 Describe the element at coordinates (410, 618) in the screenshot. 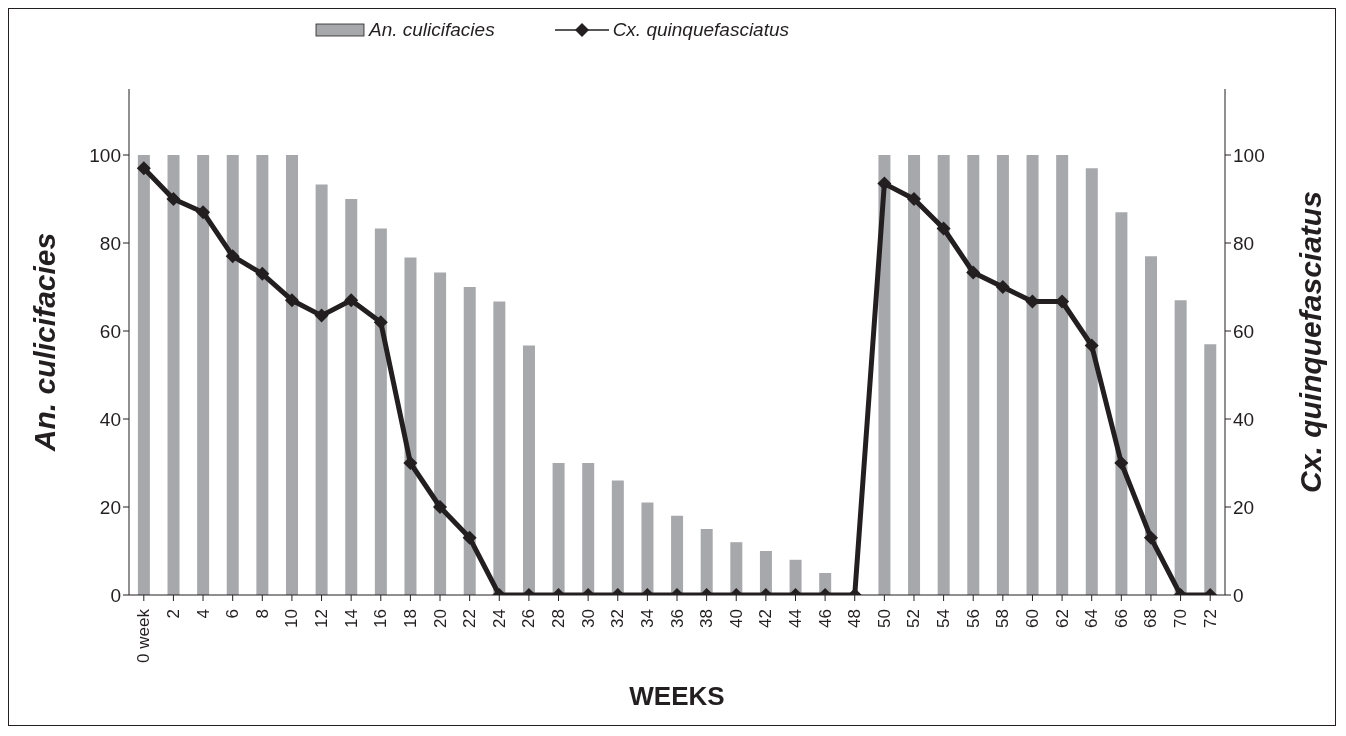

I see `x-tick-label: 18` at that location.